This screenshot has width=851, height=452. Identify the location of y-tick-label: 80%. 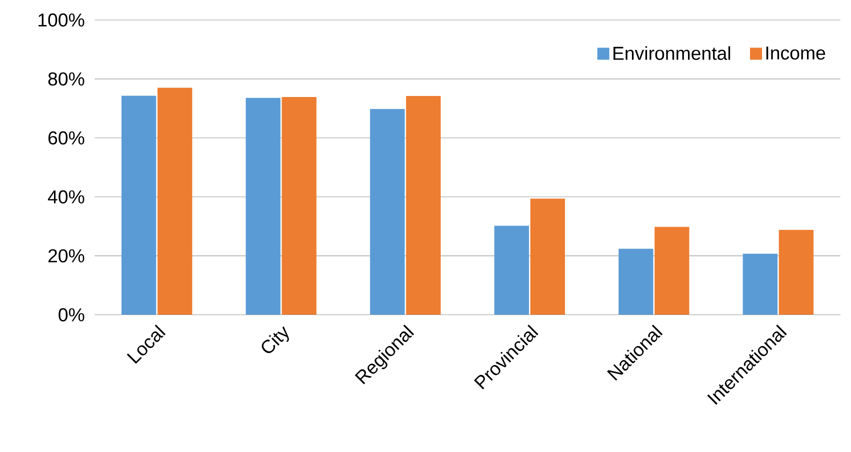
(66, 79).